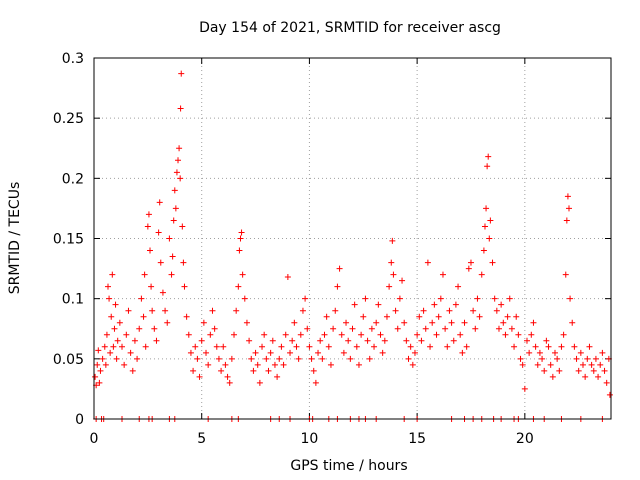 This screenshot has height=480, width=640. Describe the element at coordinates (73, 59) in the screenshot. I see `y-tick-label: 0.3` at that location.